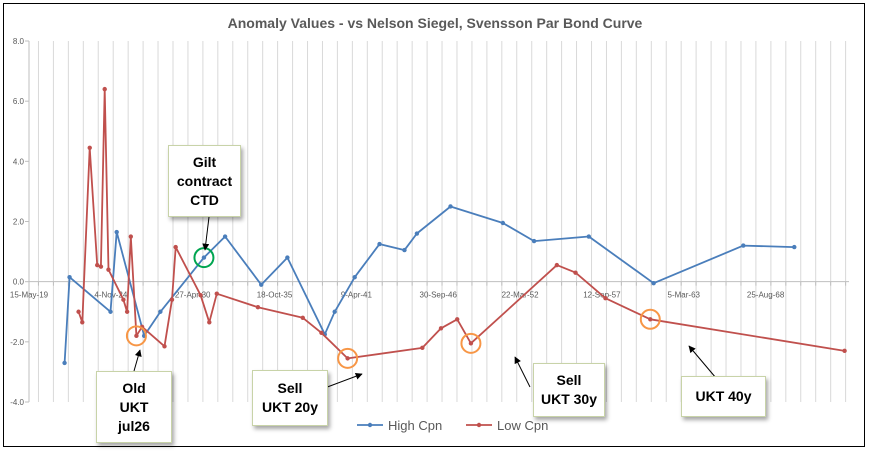 This screenshot has height=451, width=869. I want to click on x-tick-label: 18-Oct-35, so click(275, 295).